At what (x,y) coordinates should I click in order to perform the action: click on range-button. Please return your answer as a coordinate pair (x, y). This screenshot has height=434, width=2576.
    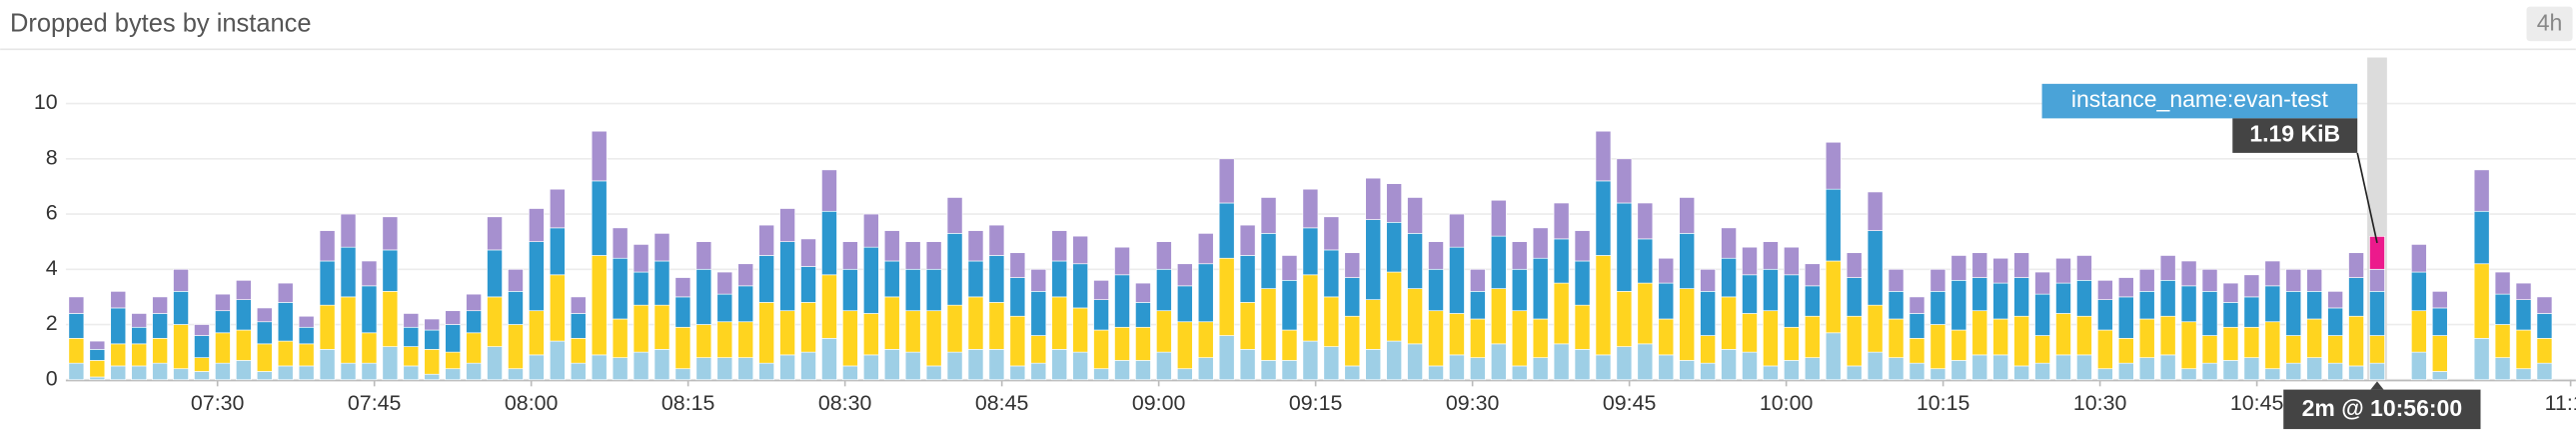
    Looking at the image, I should click on (2549, 24).